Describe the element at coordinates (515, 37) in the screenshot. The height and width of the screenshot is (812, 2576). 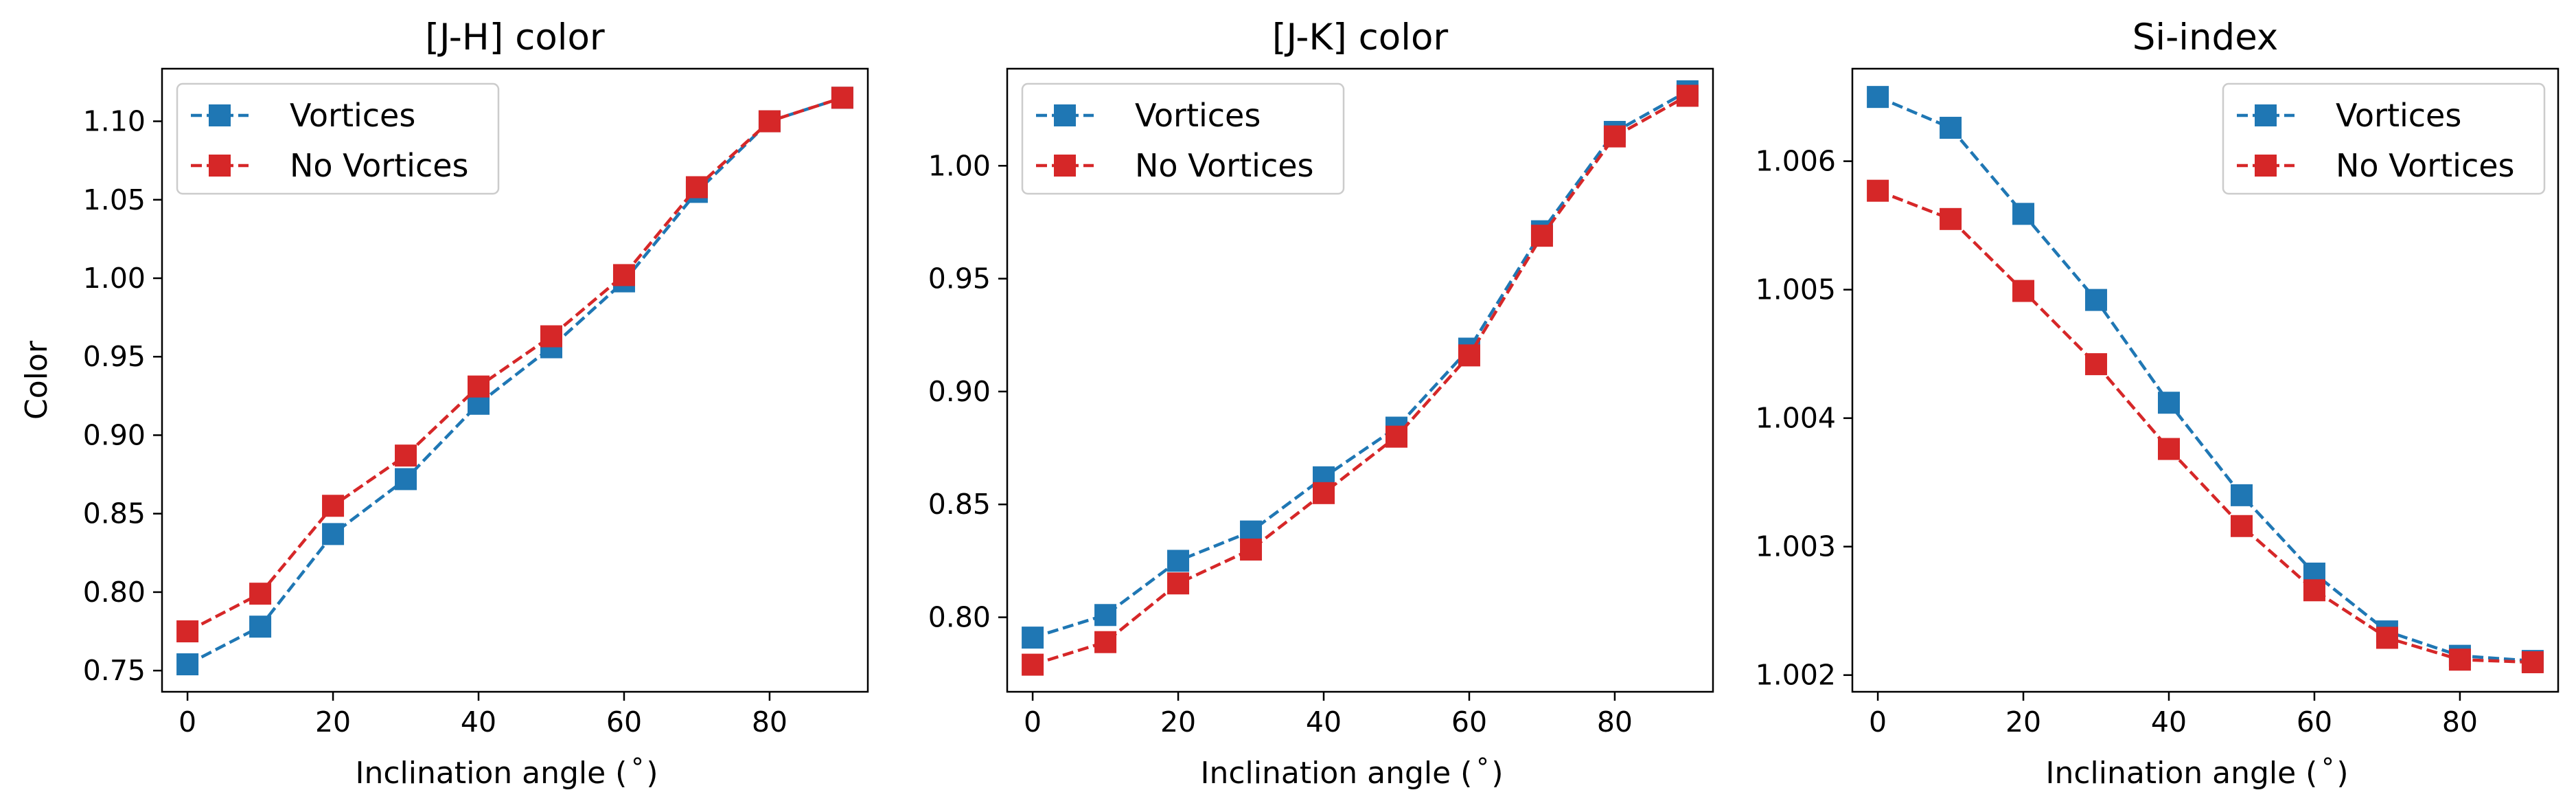
I see `chart-title: [J-H] color` at that location.